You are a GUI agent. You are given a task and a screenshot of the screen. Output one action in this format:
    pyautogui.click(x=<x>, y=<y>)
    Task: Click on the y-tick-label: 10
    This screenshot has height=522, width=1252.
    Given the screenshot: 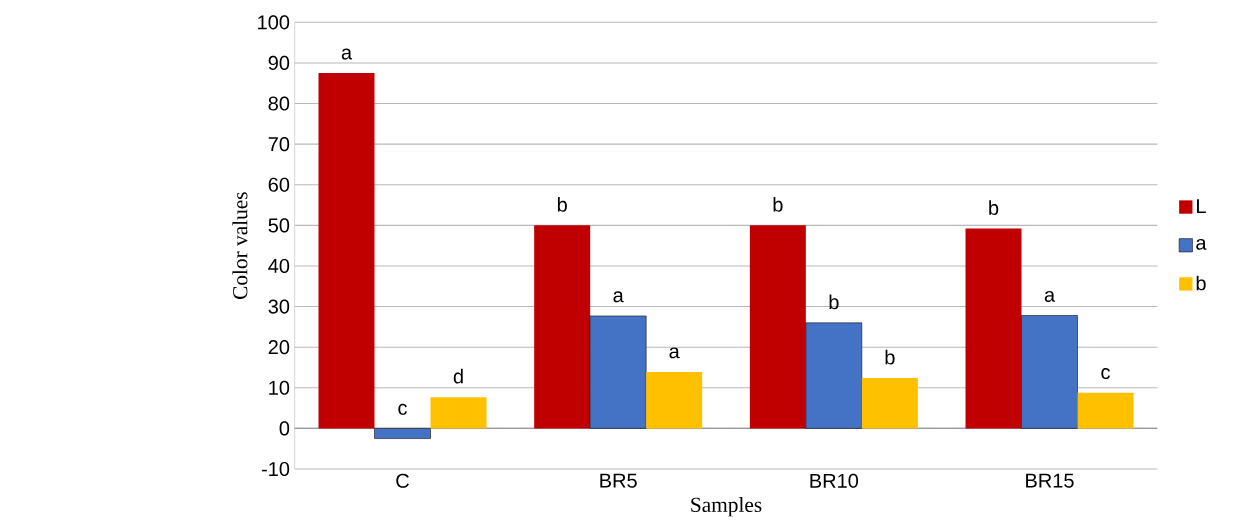 What is the action you would take?
    pyautogui.click(x=279, y=387)
    